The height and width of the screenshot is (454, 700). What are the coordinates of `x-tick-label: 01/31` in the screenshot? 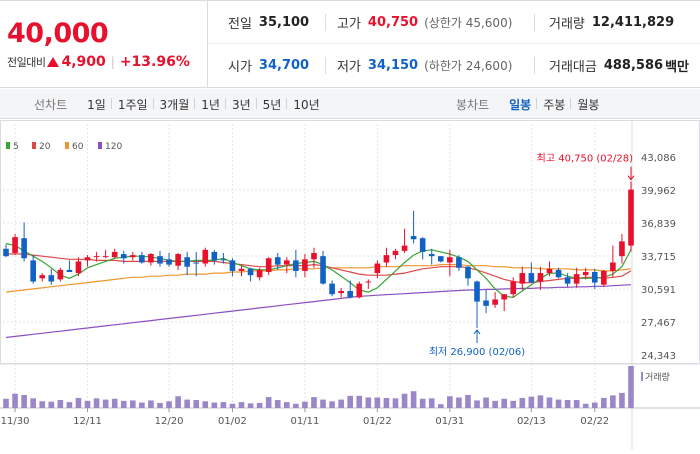 It's located at (449, 421).